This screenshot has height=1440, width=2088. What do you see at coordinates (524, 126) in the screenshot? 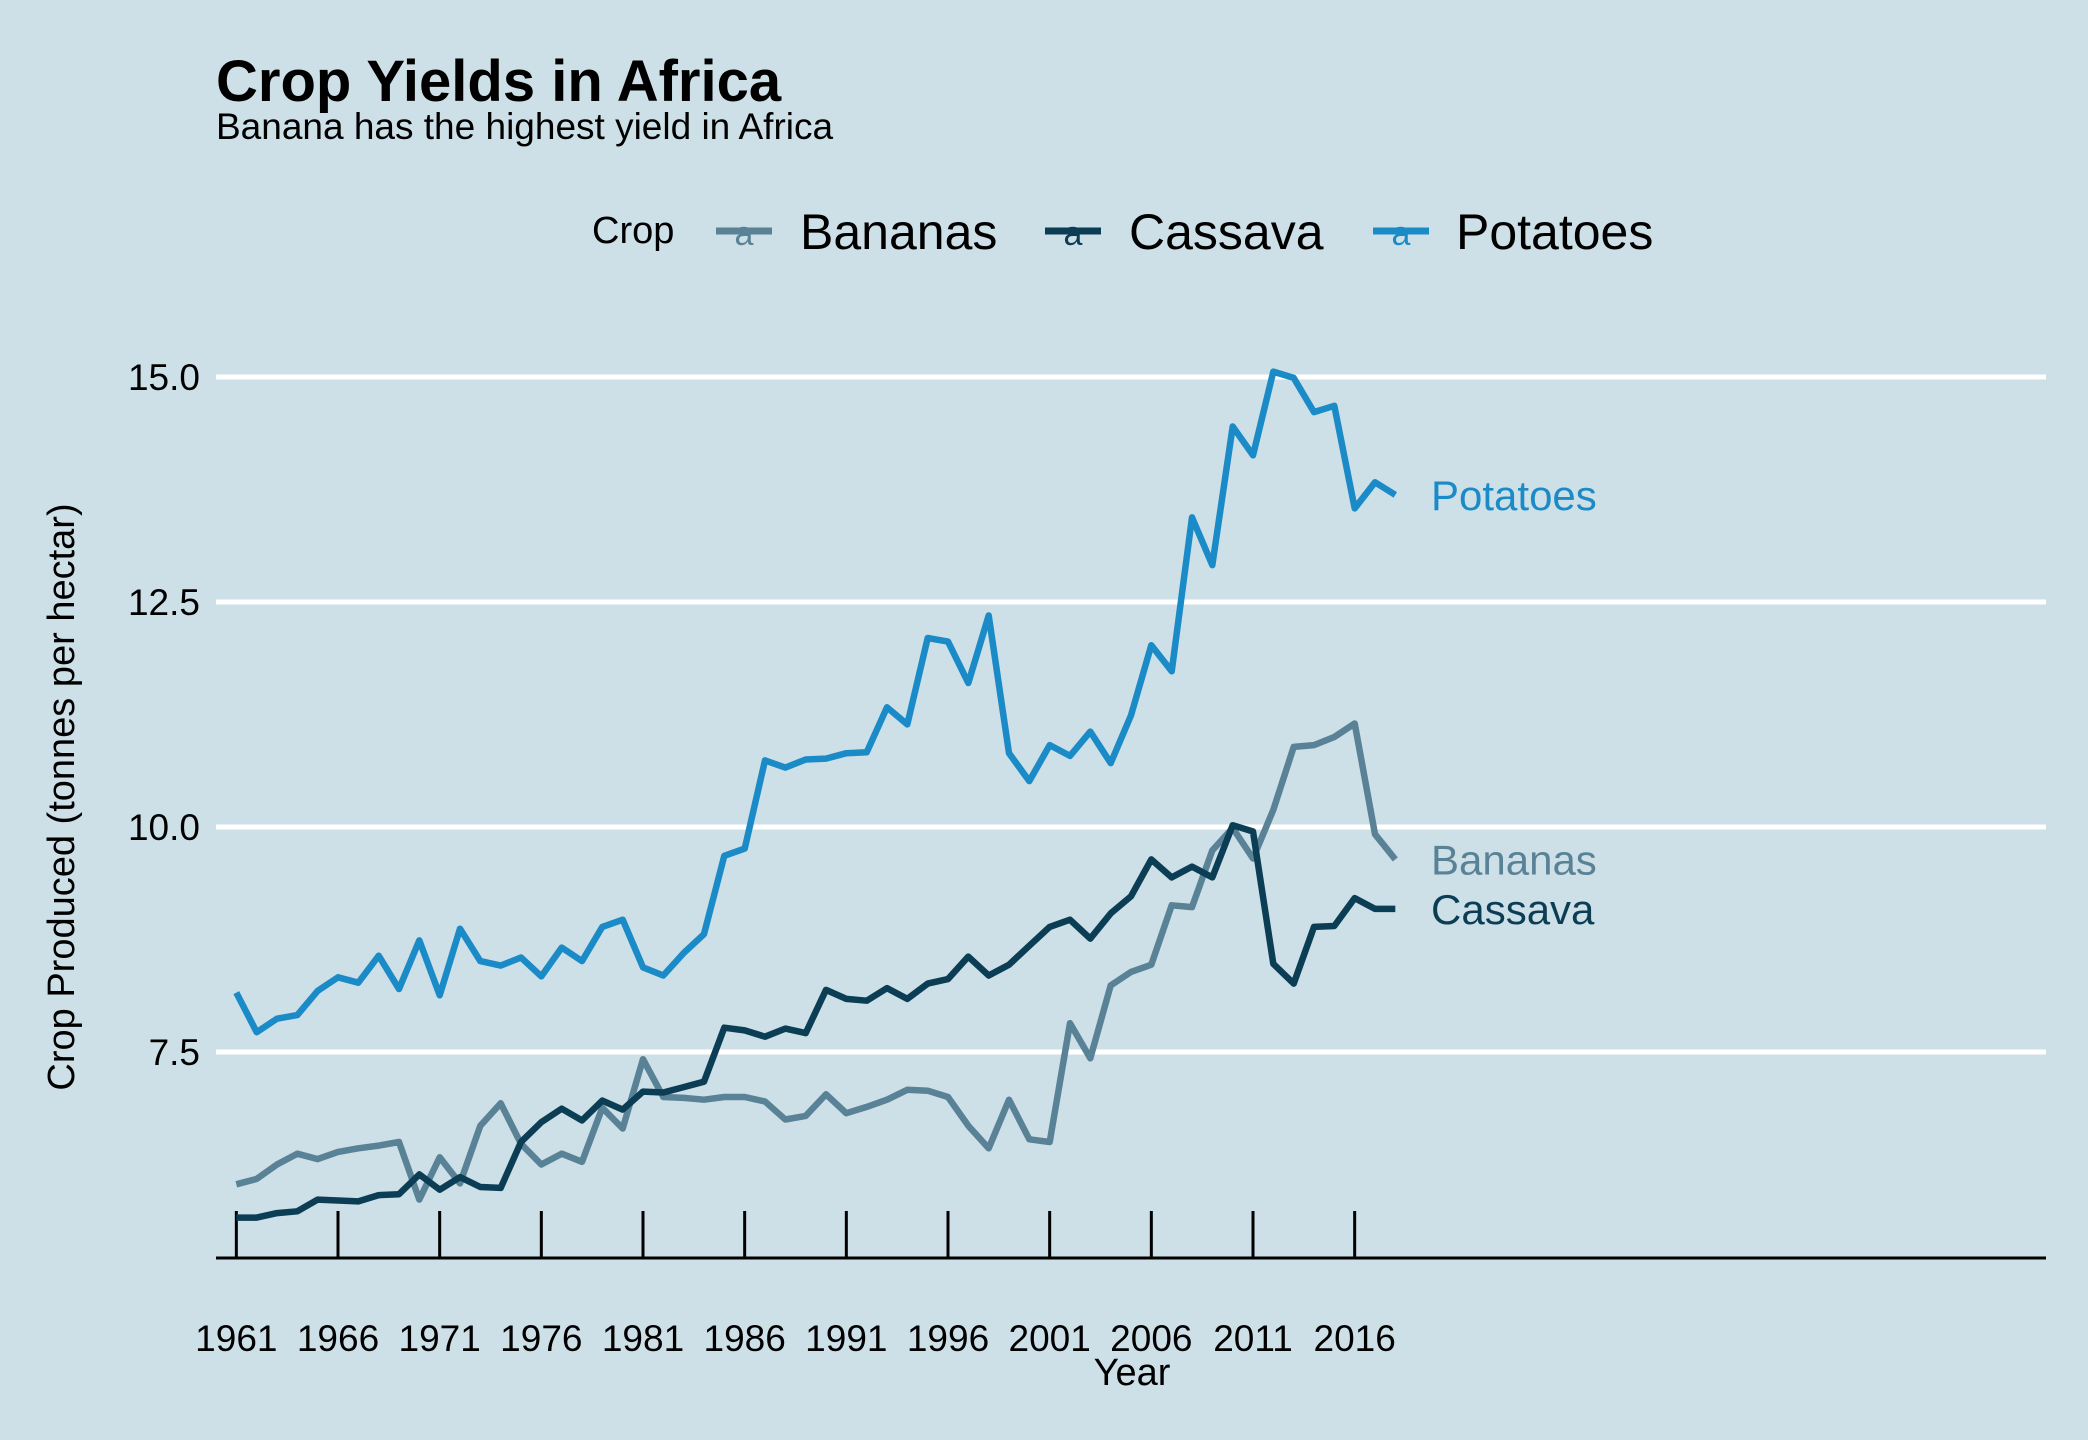
I see `chart-subtitle: Banana has the highest yield in Africa` at bounding box center [524, 126].